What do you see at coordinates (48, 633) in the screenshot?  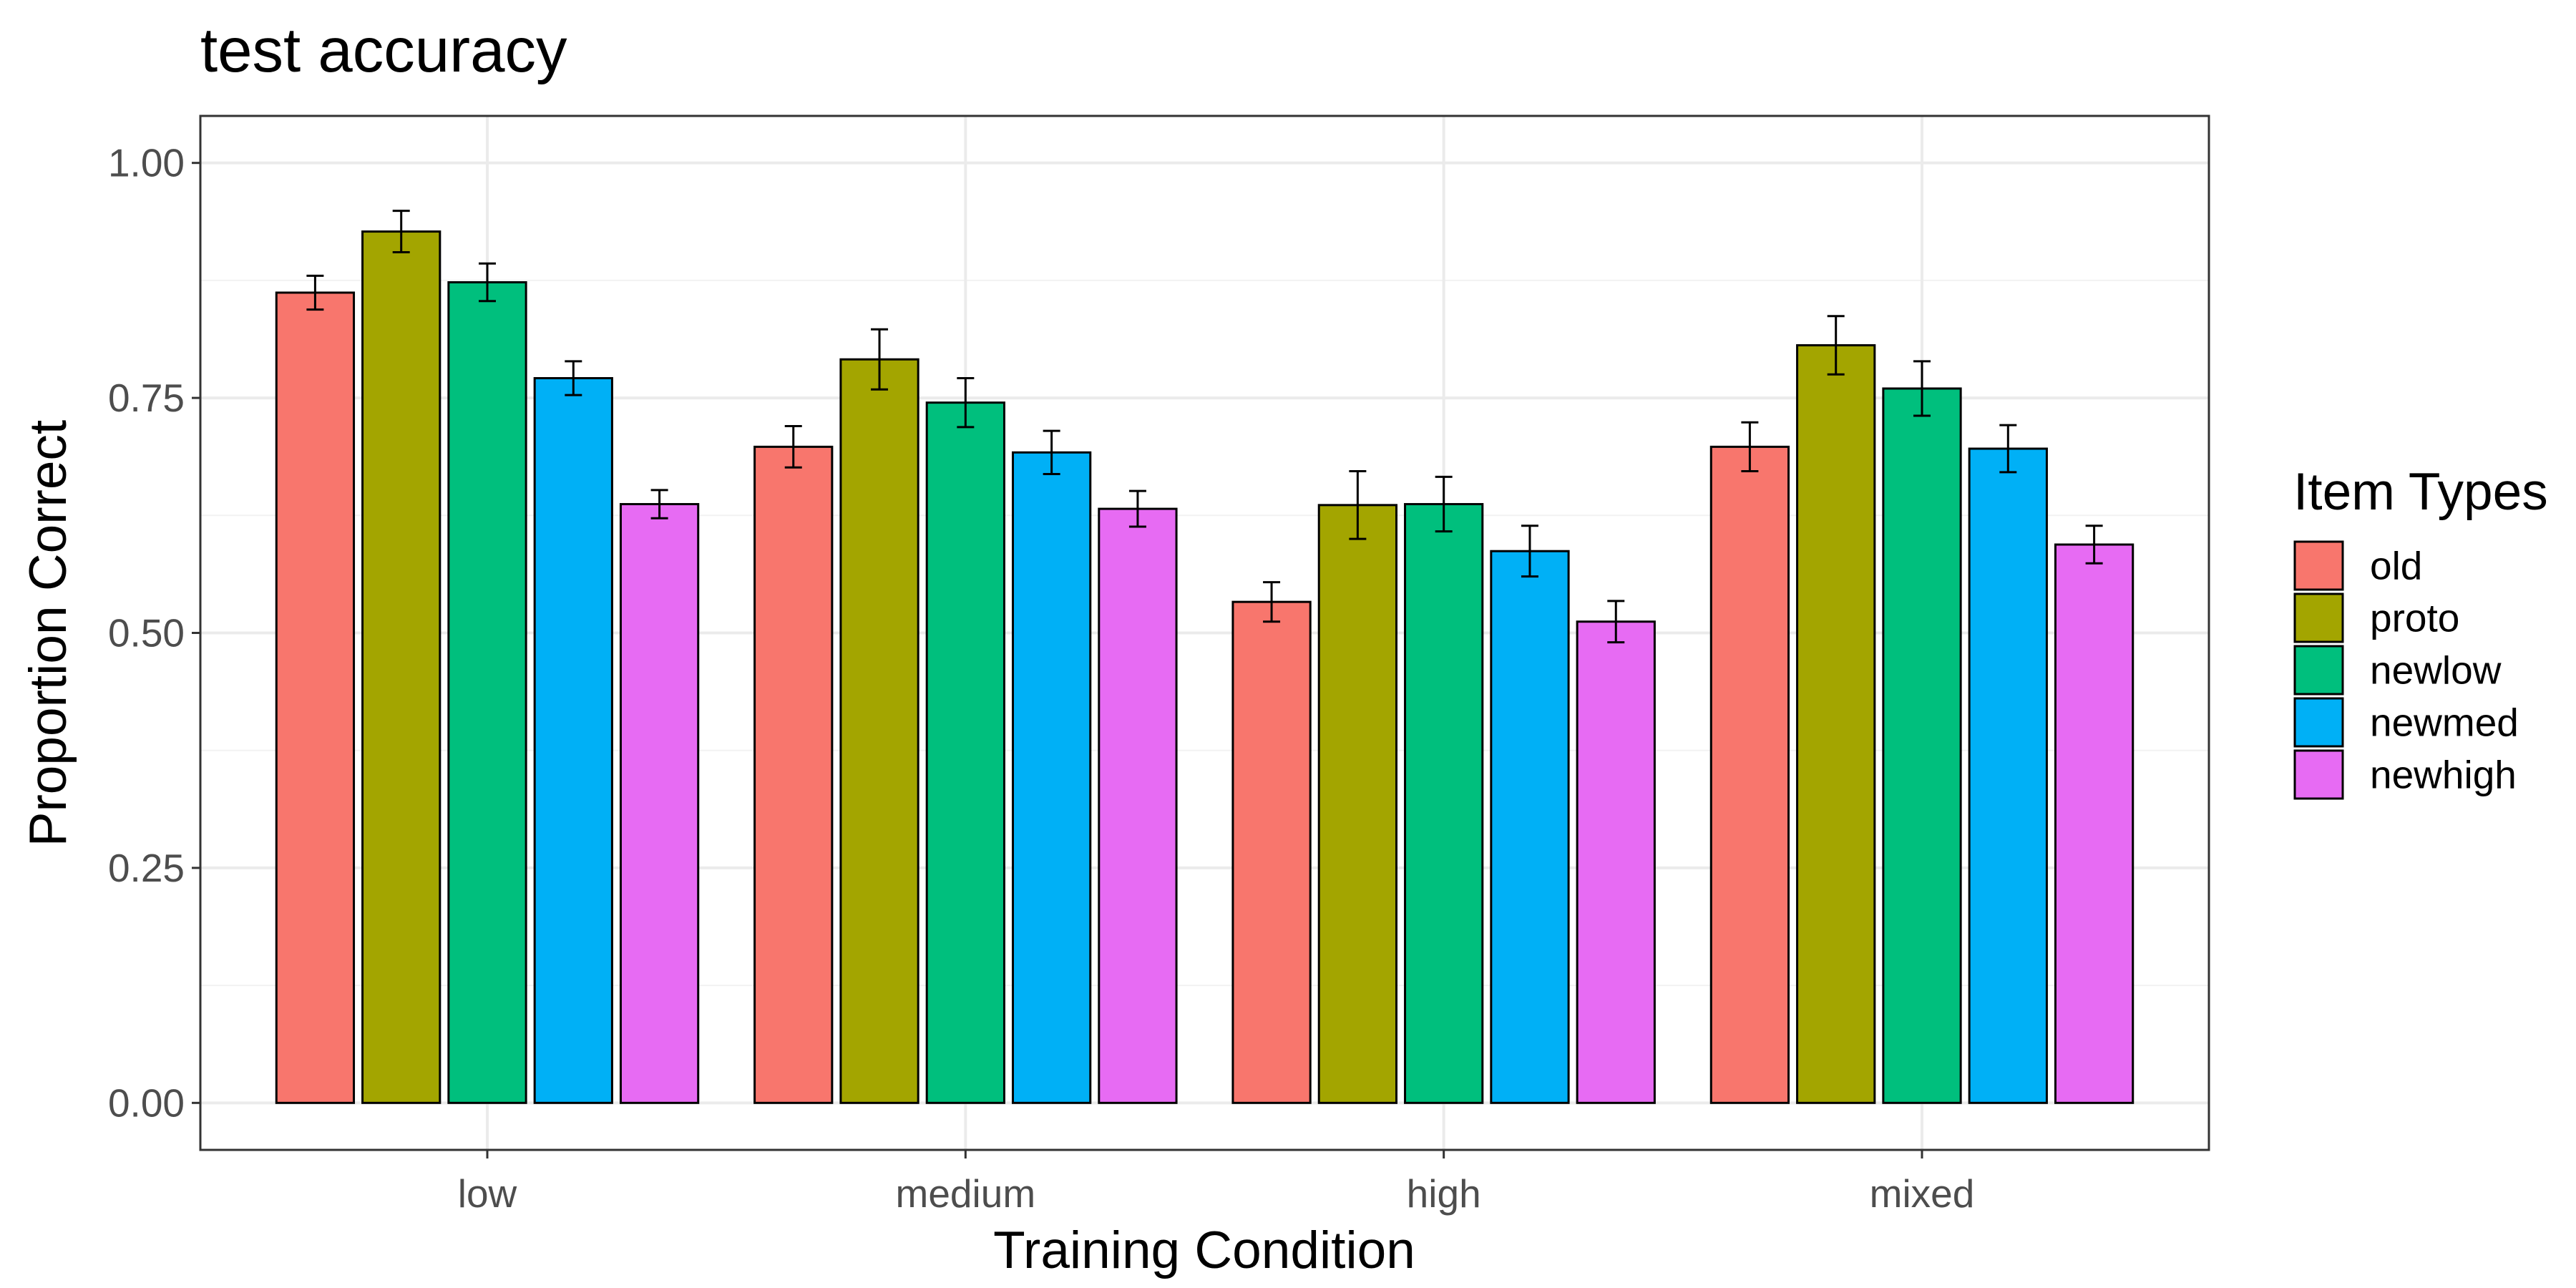 I see `y-axis-title: Proportion Correct` at bounding box center [48, 633].